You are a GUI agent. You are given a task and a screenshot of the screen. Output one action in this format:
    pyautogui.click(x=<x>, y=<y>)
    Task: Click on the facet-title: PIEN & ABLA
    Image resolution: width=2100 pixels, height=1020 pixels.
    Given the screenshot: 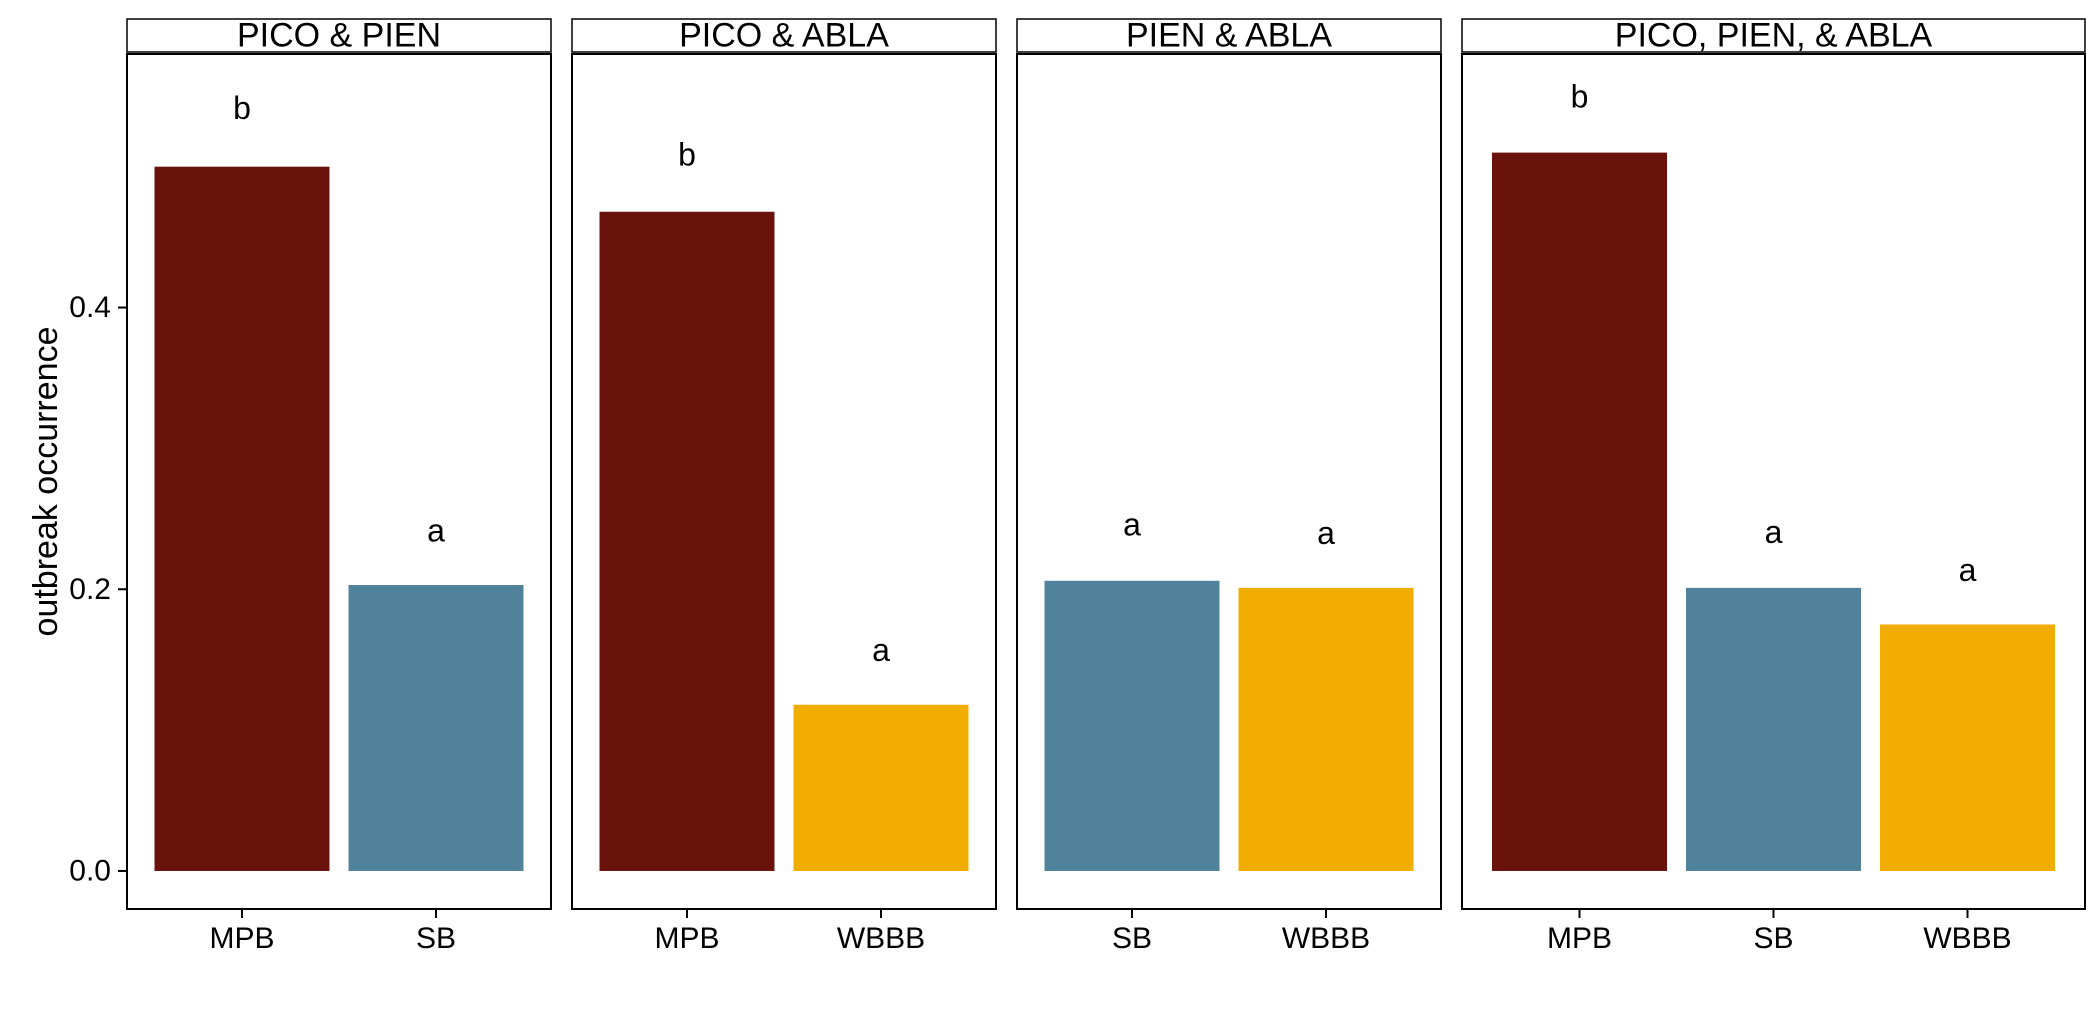 What is the action you would take?
    pyautogui.click(x=1229, y=35)
    